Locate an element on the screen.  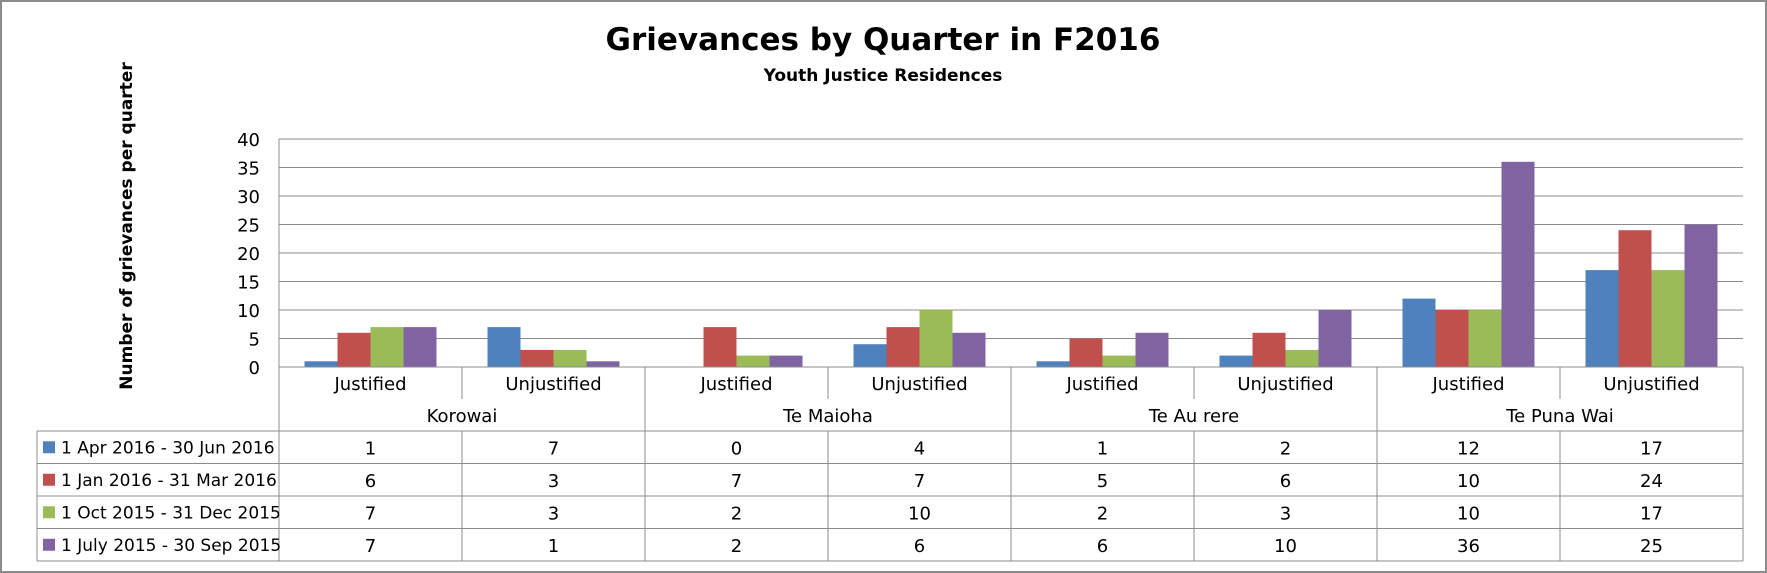
data-table-value: 12 is located at coordinates (1468, 448).